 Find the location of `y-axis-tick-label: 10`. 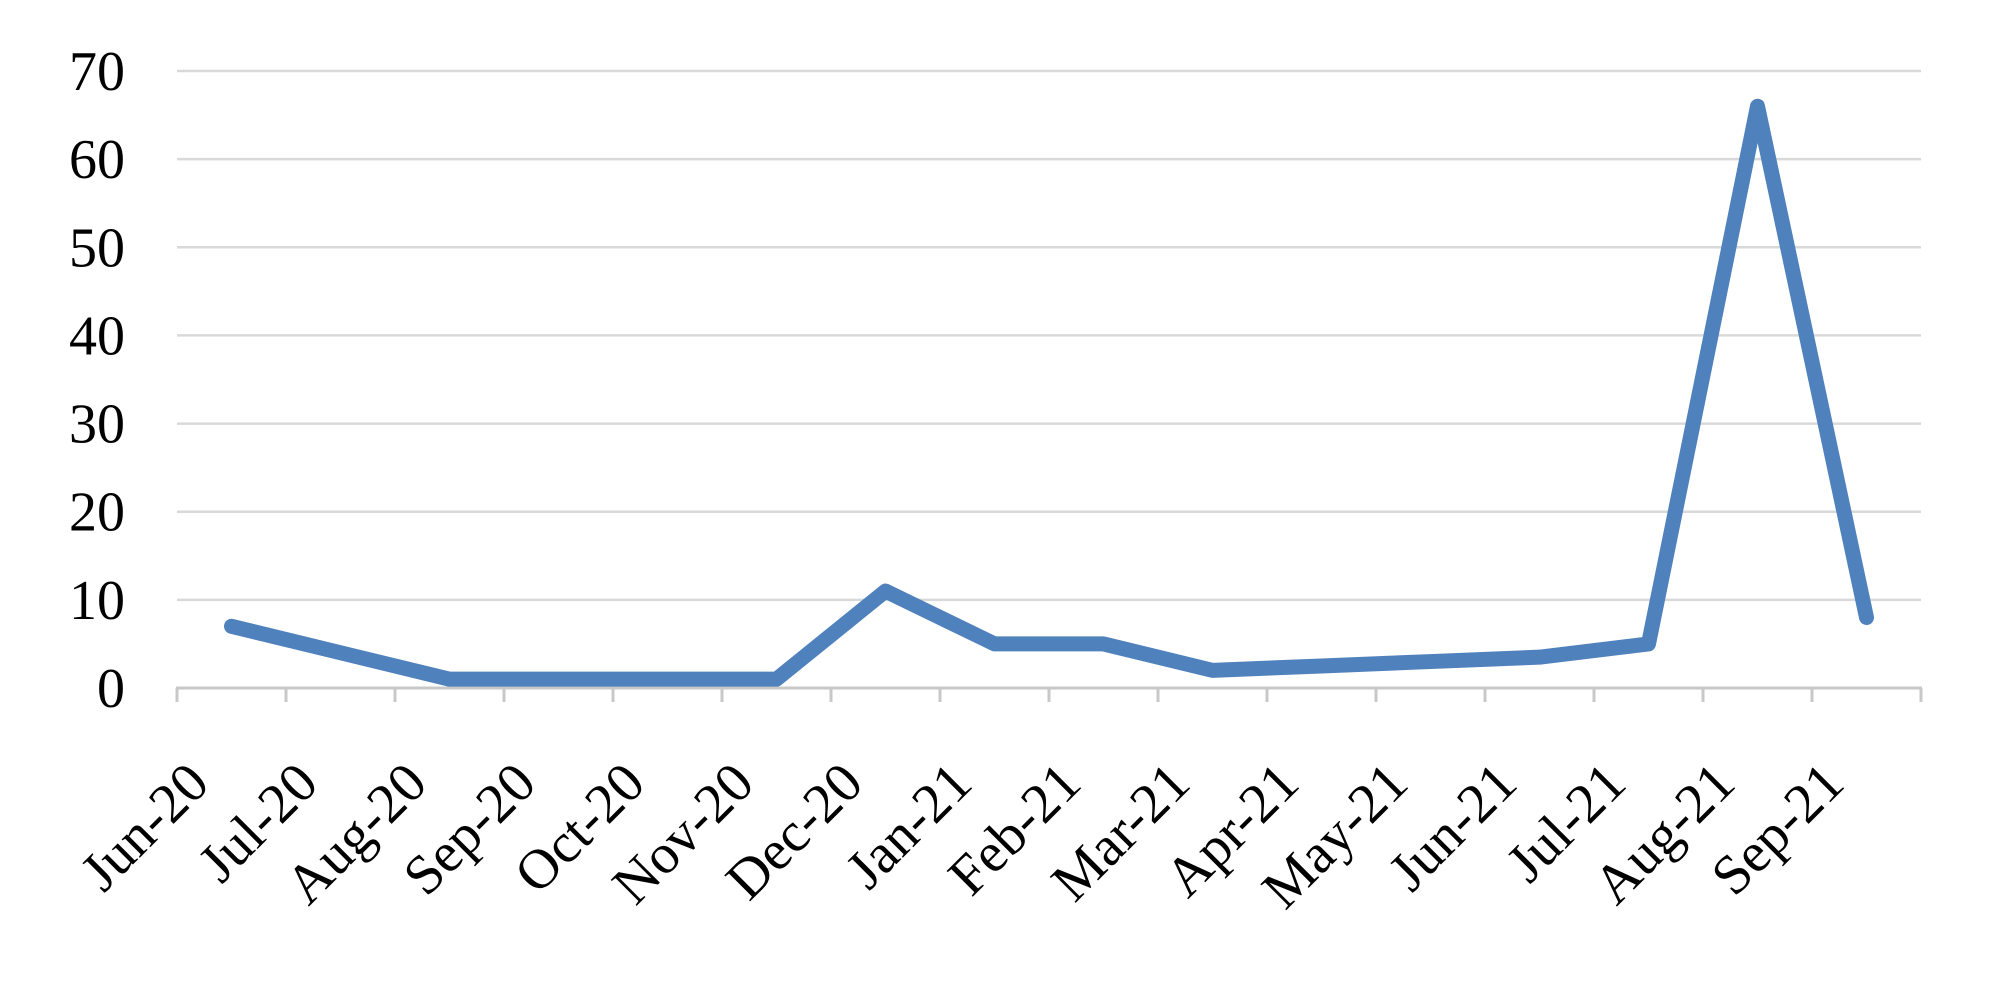

y-axis-tick-label: 10 is located at coordinates (97, 601).